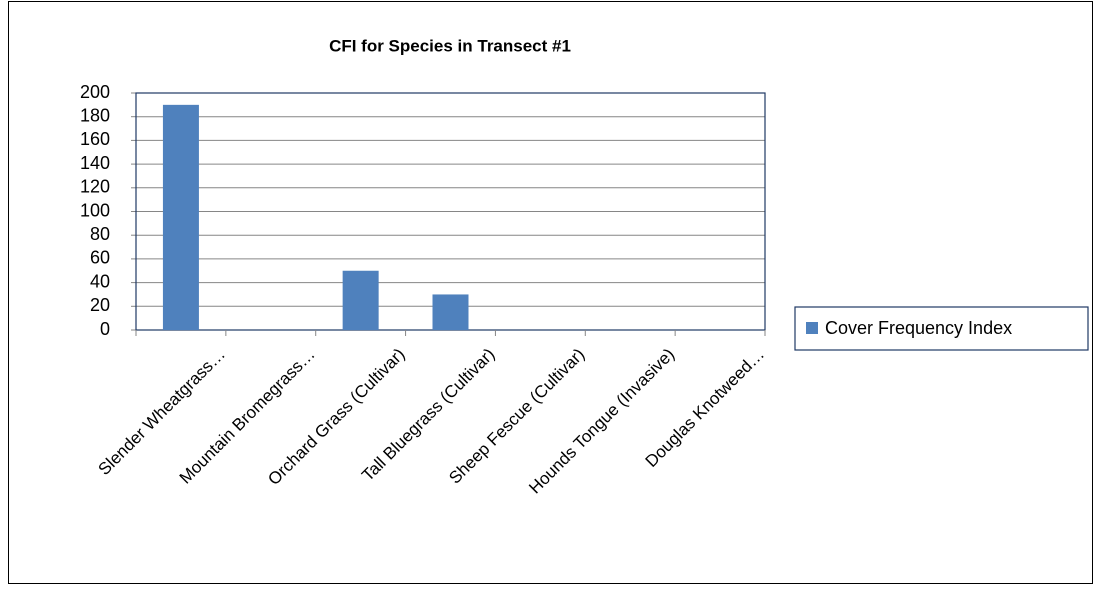 This screenshot has width=1093, height=589. I want to click on y-tick-label: 40, so click(100, 281).